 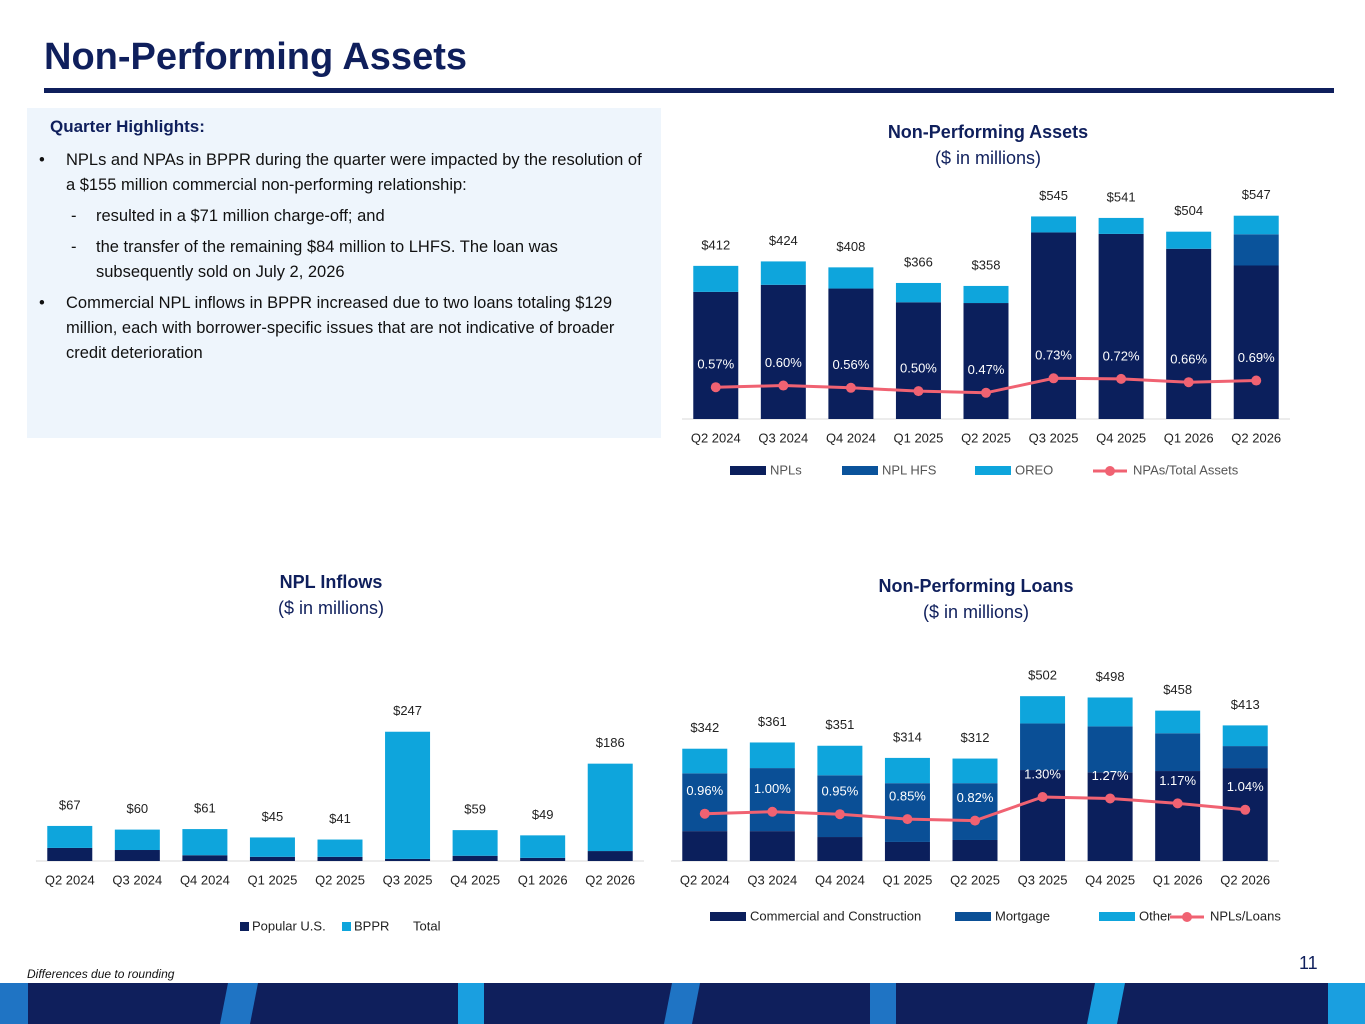 What do you see at coordinates (1245, 915) in the screenshot?
I see `legend-label: NPLs/Loans` at bounding box center [1245, 915].